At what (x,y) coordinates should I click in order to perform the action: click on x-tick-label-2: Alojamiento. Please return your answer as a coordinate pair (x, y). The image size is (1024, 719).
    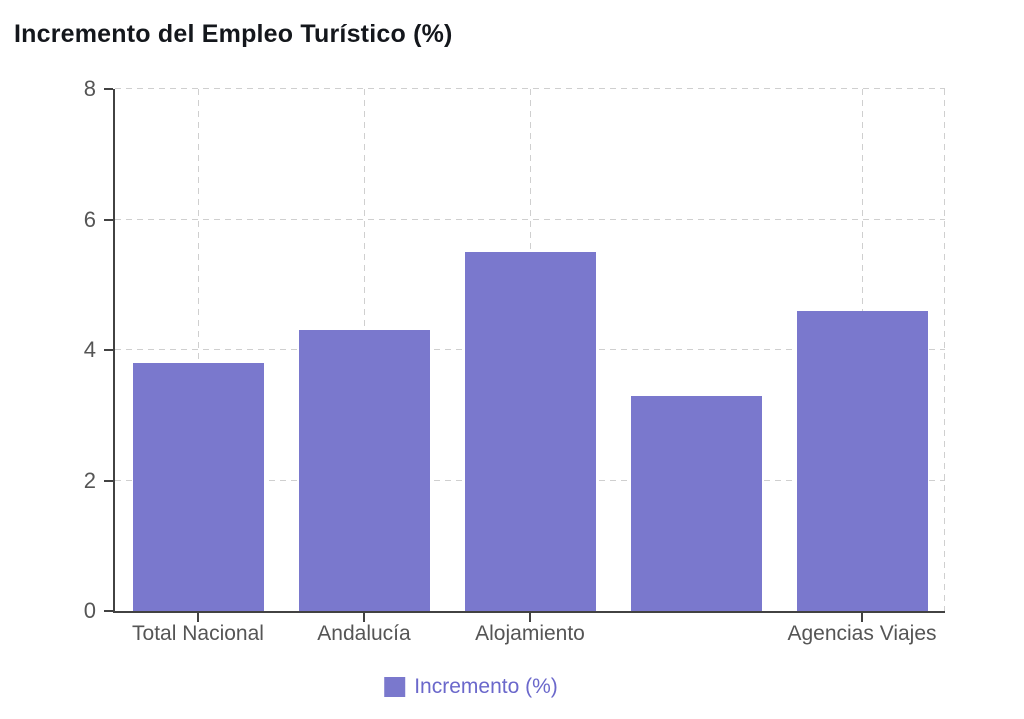
    Looking at the image, I should click on (530, 633).